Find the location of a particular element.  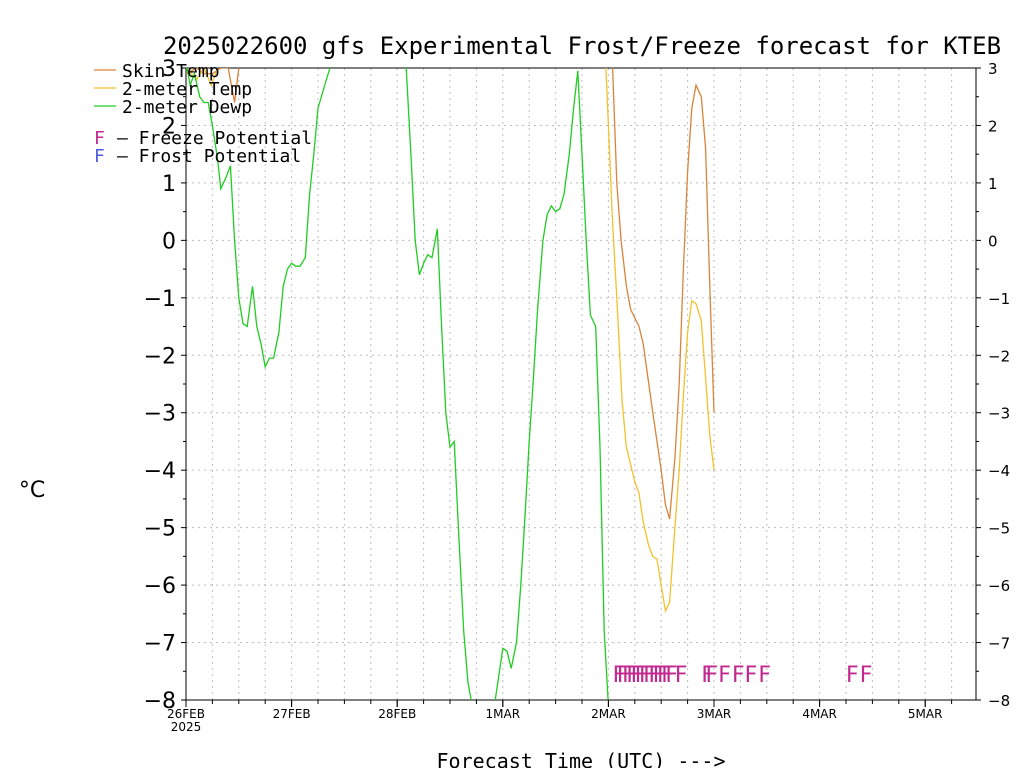

x-tick-label: 27FEB is located at coordinates (292, 714).